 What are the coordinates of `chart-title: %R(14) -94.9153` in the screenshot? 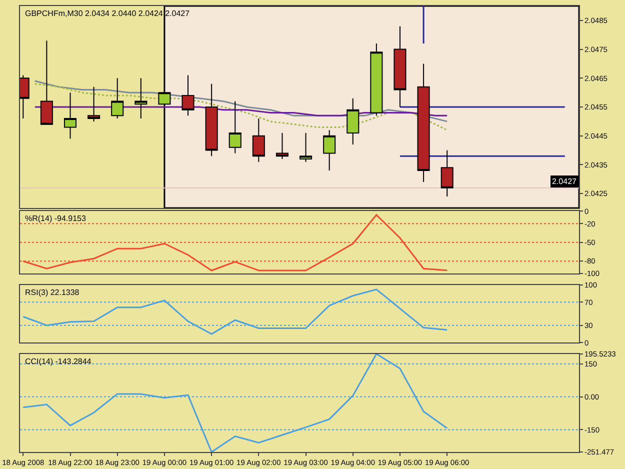 It's located at (55, 218).